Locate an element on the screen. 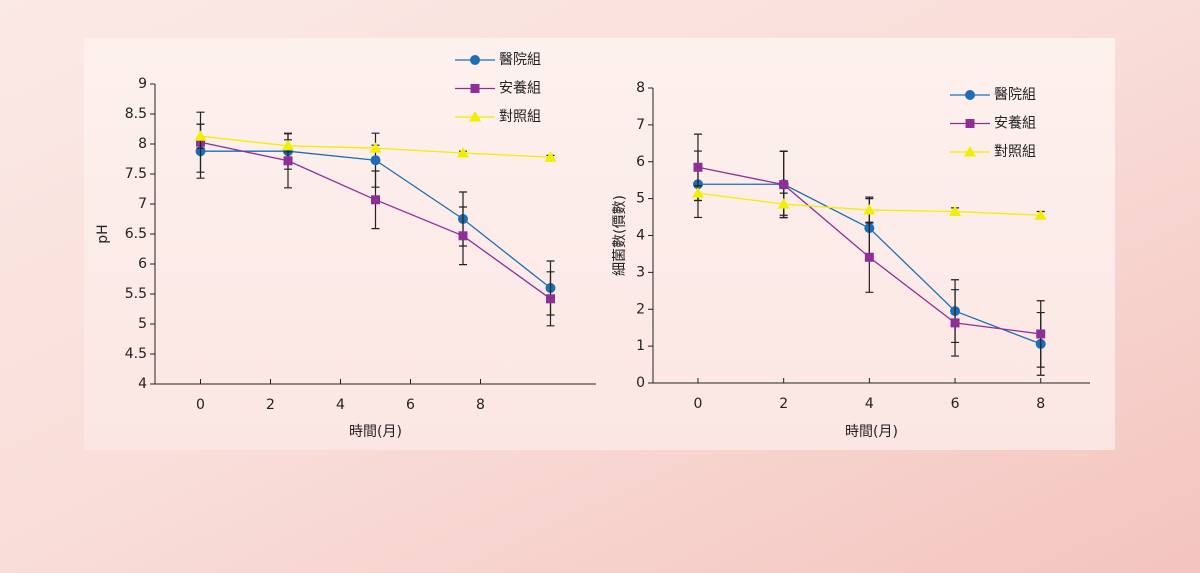 The width and height of the screenshot is (1200, 573). y-tick-label: 8.5 is located at coordinates (136, 114).